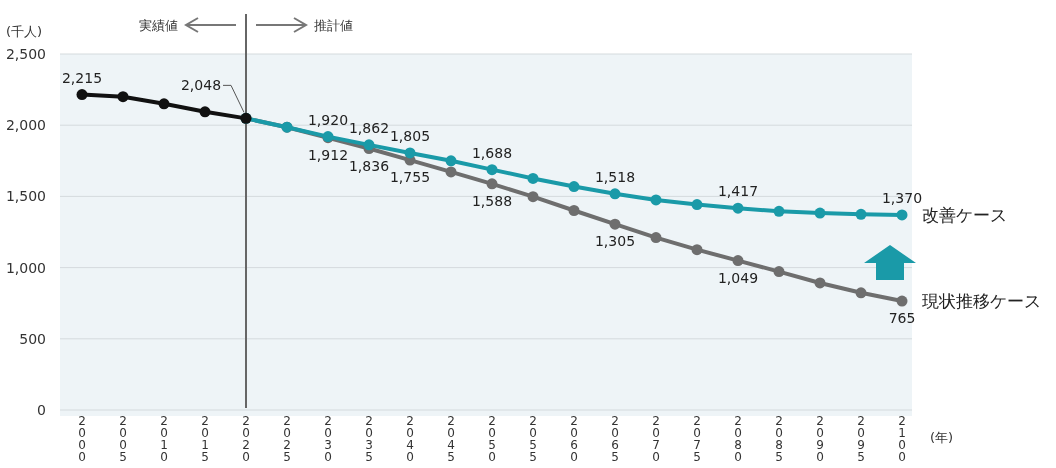  What do you see at coordinates (410, 177) in the screenshot?
I see `data-label: 1,755` at bounding box center [410, 177].